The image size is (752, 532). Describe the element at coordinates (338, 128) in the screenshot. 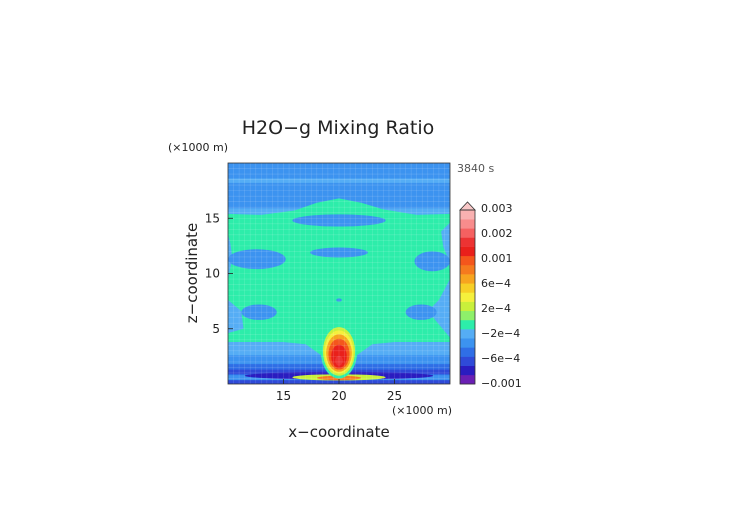

I see `chart-title: H2O−g Mixing Ratio` at that location.